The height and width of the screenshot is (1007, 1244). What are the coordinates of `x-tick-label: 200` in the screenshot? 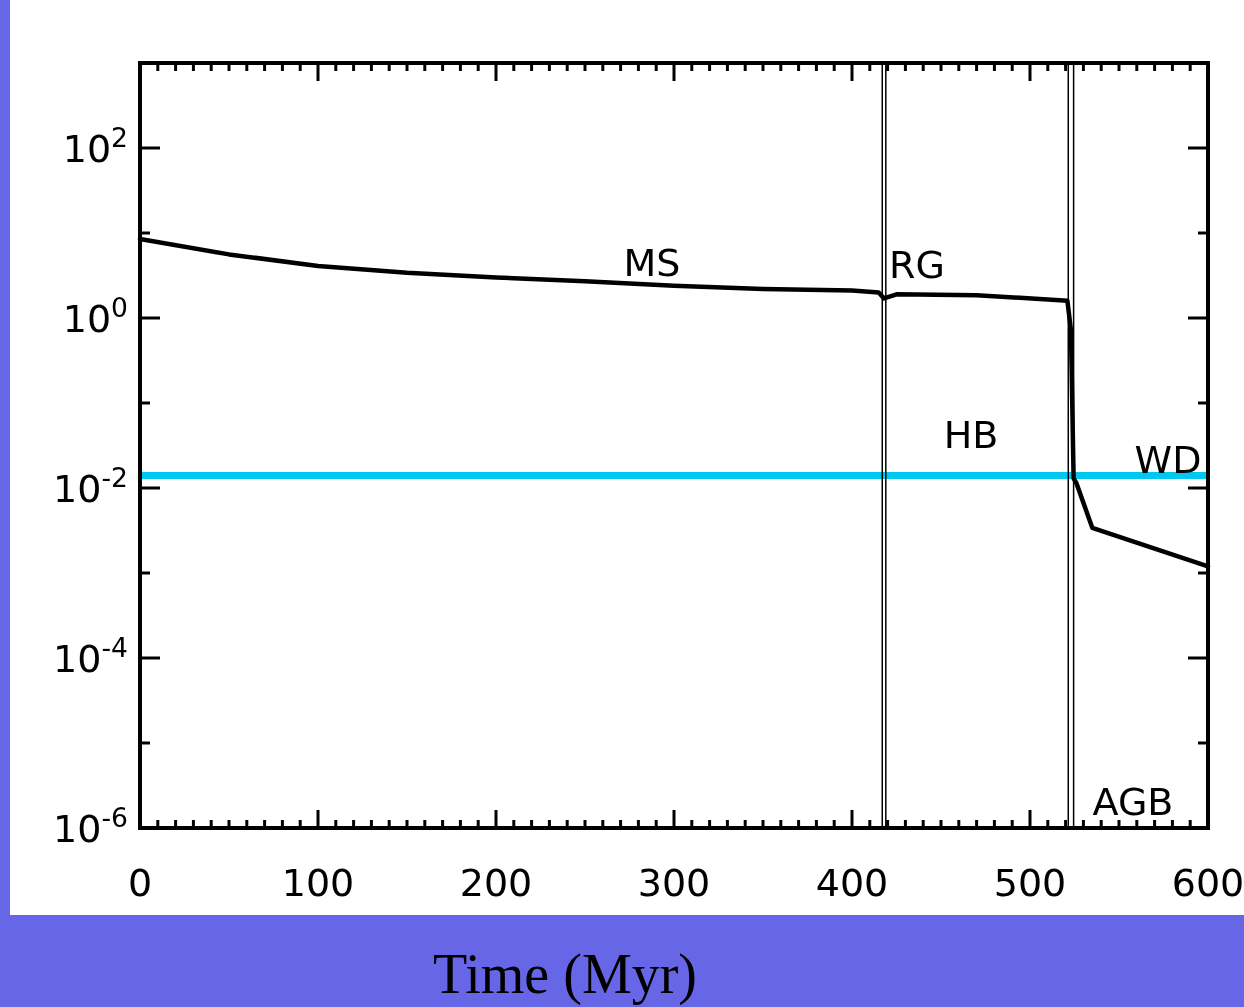 It's located at (496, 883).